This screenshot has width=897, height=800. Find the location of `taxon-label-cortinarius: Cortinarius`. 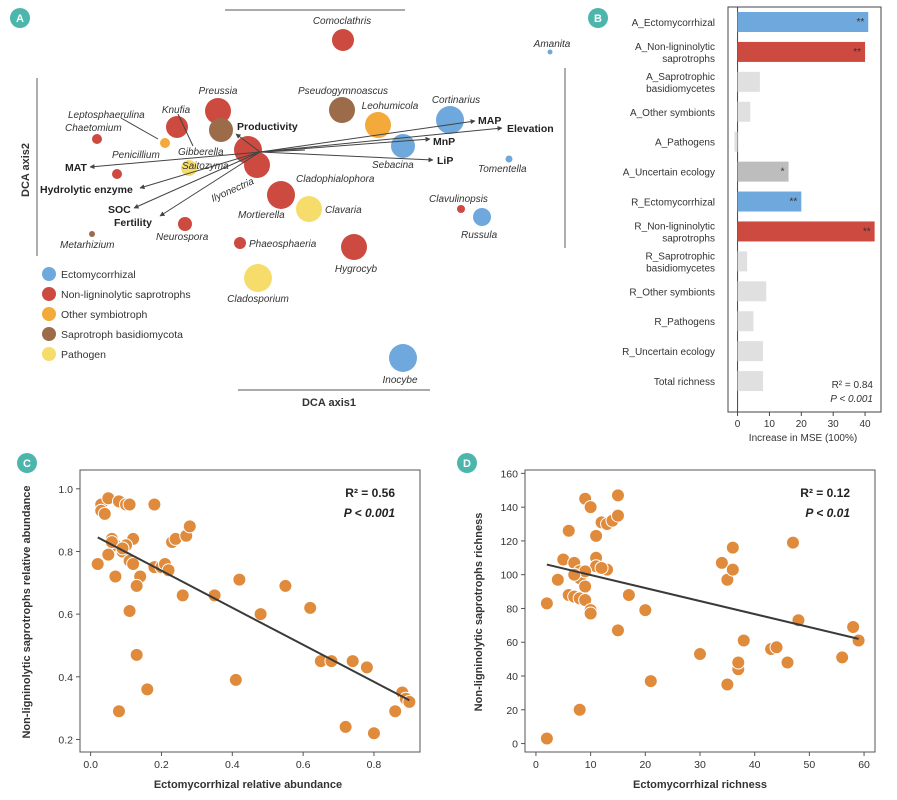

taxon-label-cortinarius: Cortinarius is located at coordinates (456, 100).